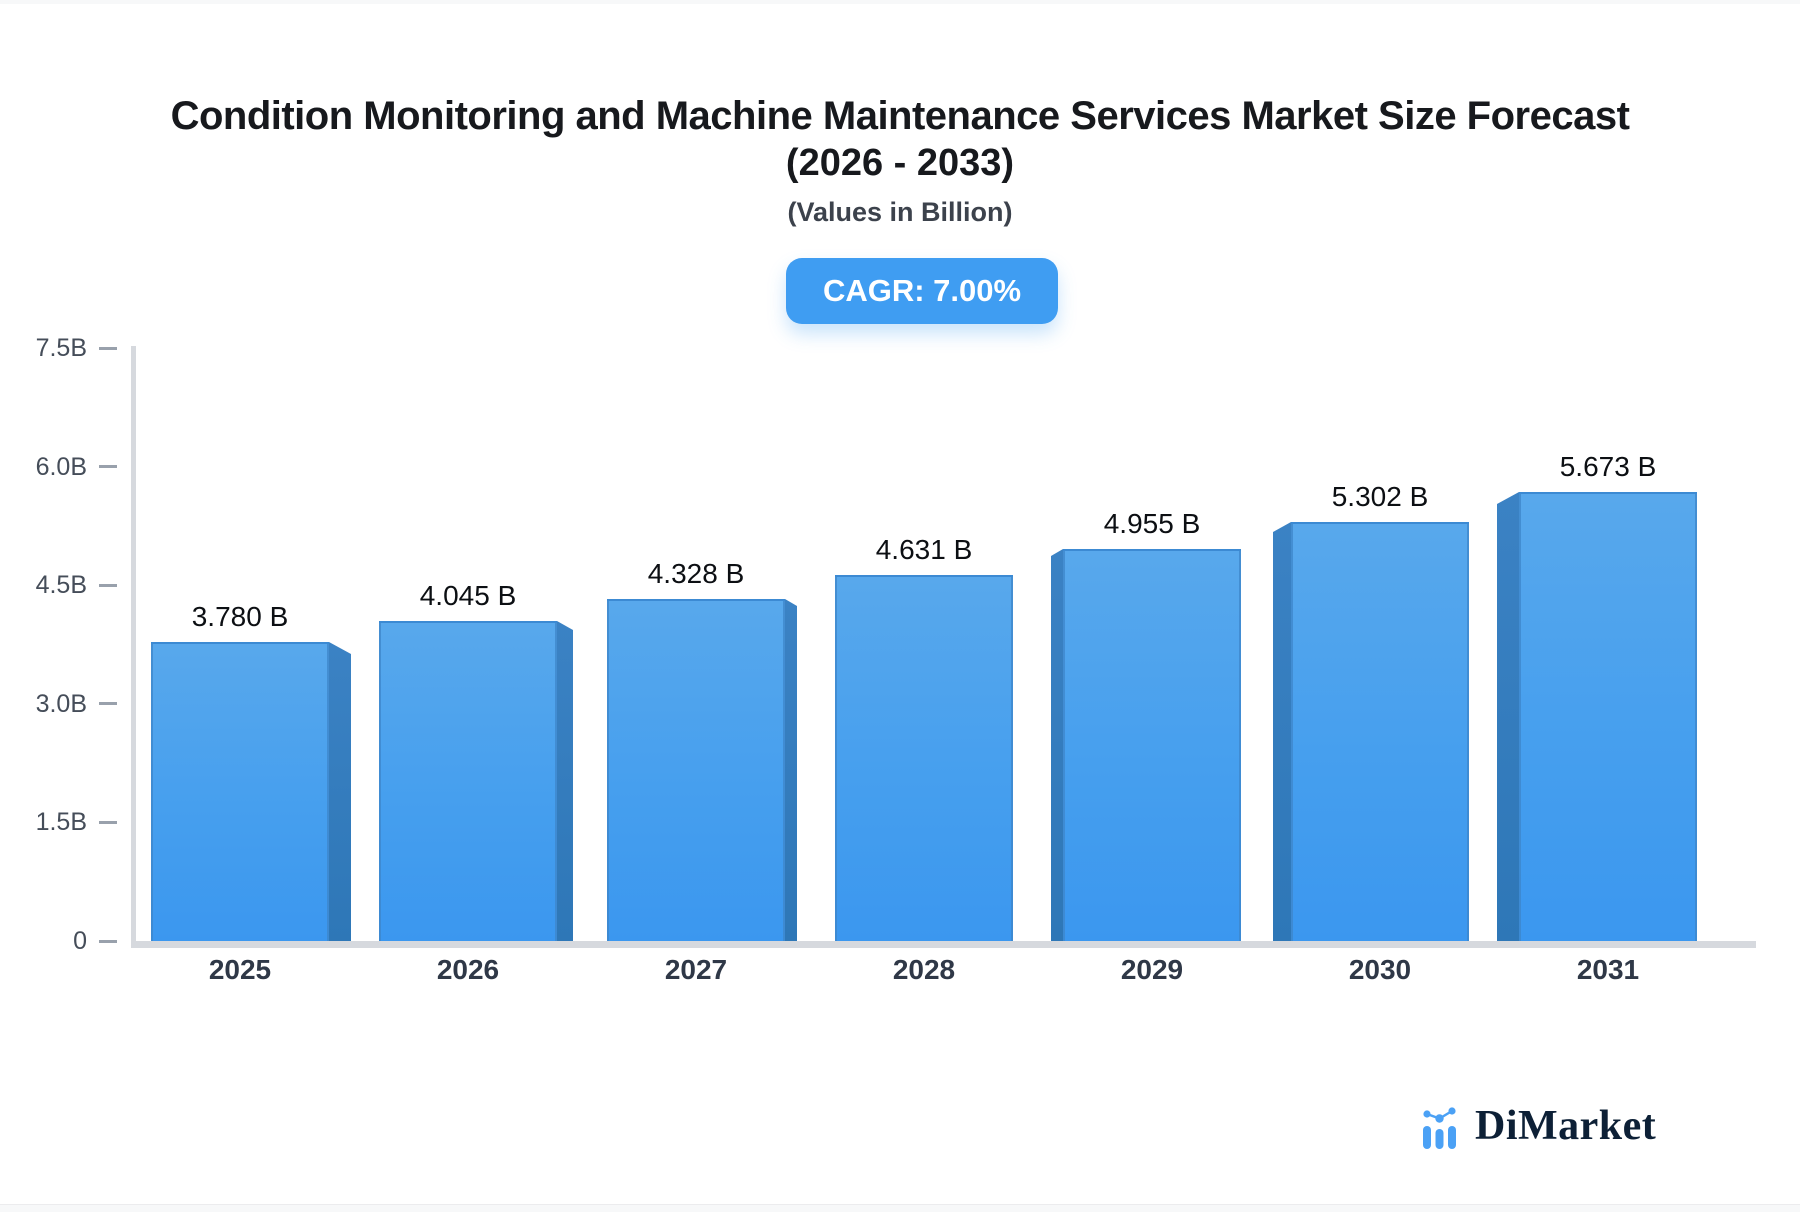 This screenshot has height=1212, width=1800. Describe the element at coordinates (468, 969) in the screenshot. I see `x-tick-label: 2026` at that location.